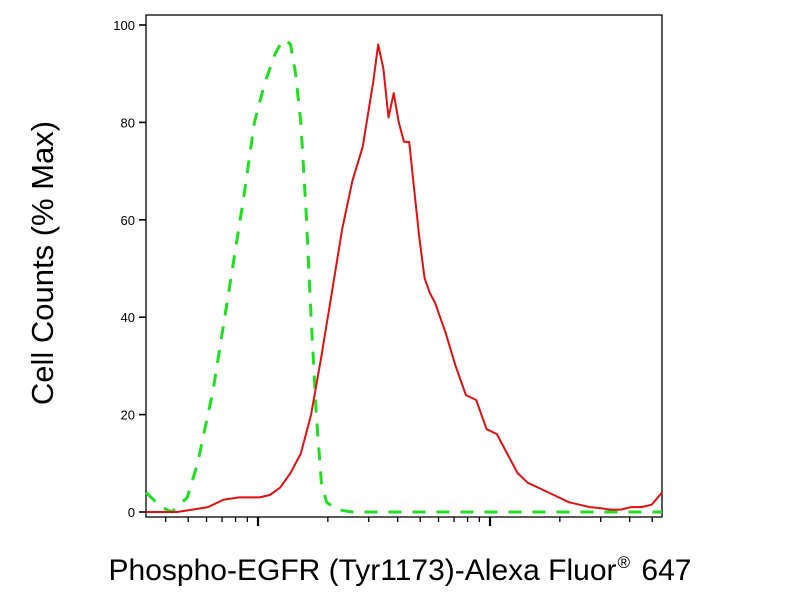  Describe the element at coordinates (42, 263) in the screenshot. I see `y-axis-label: Cell Counts (% Max)` at that location.